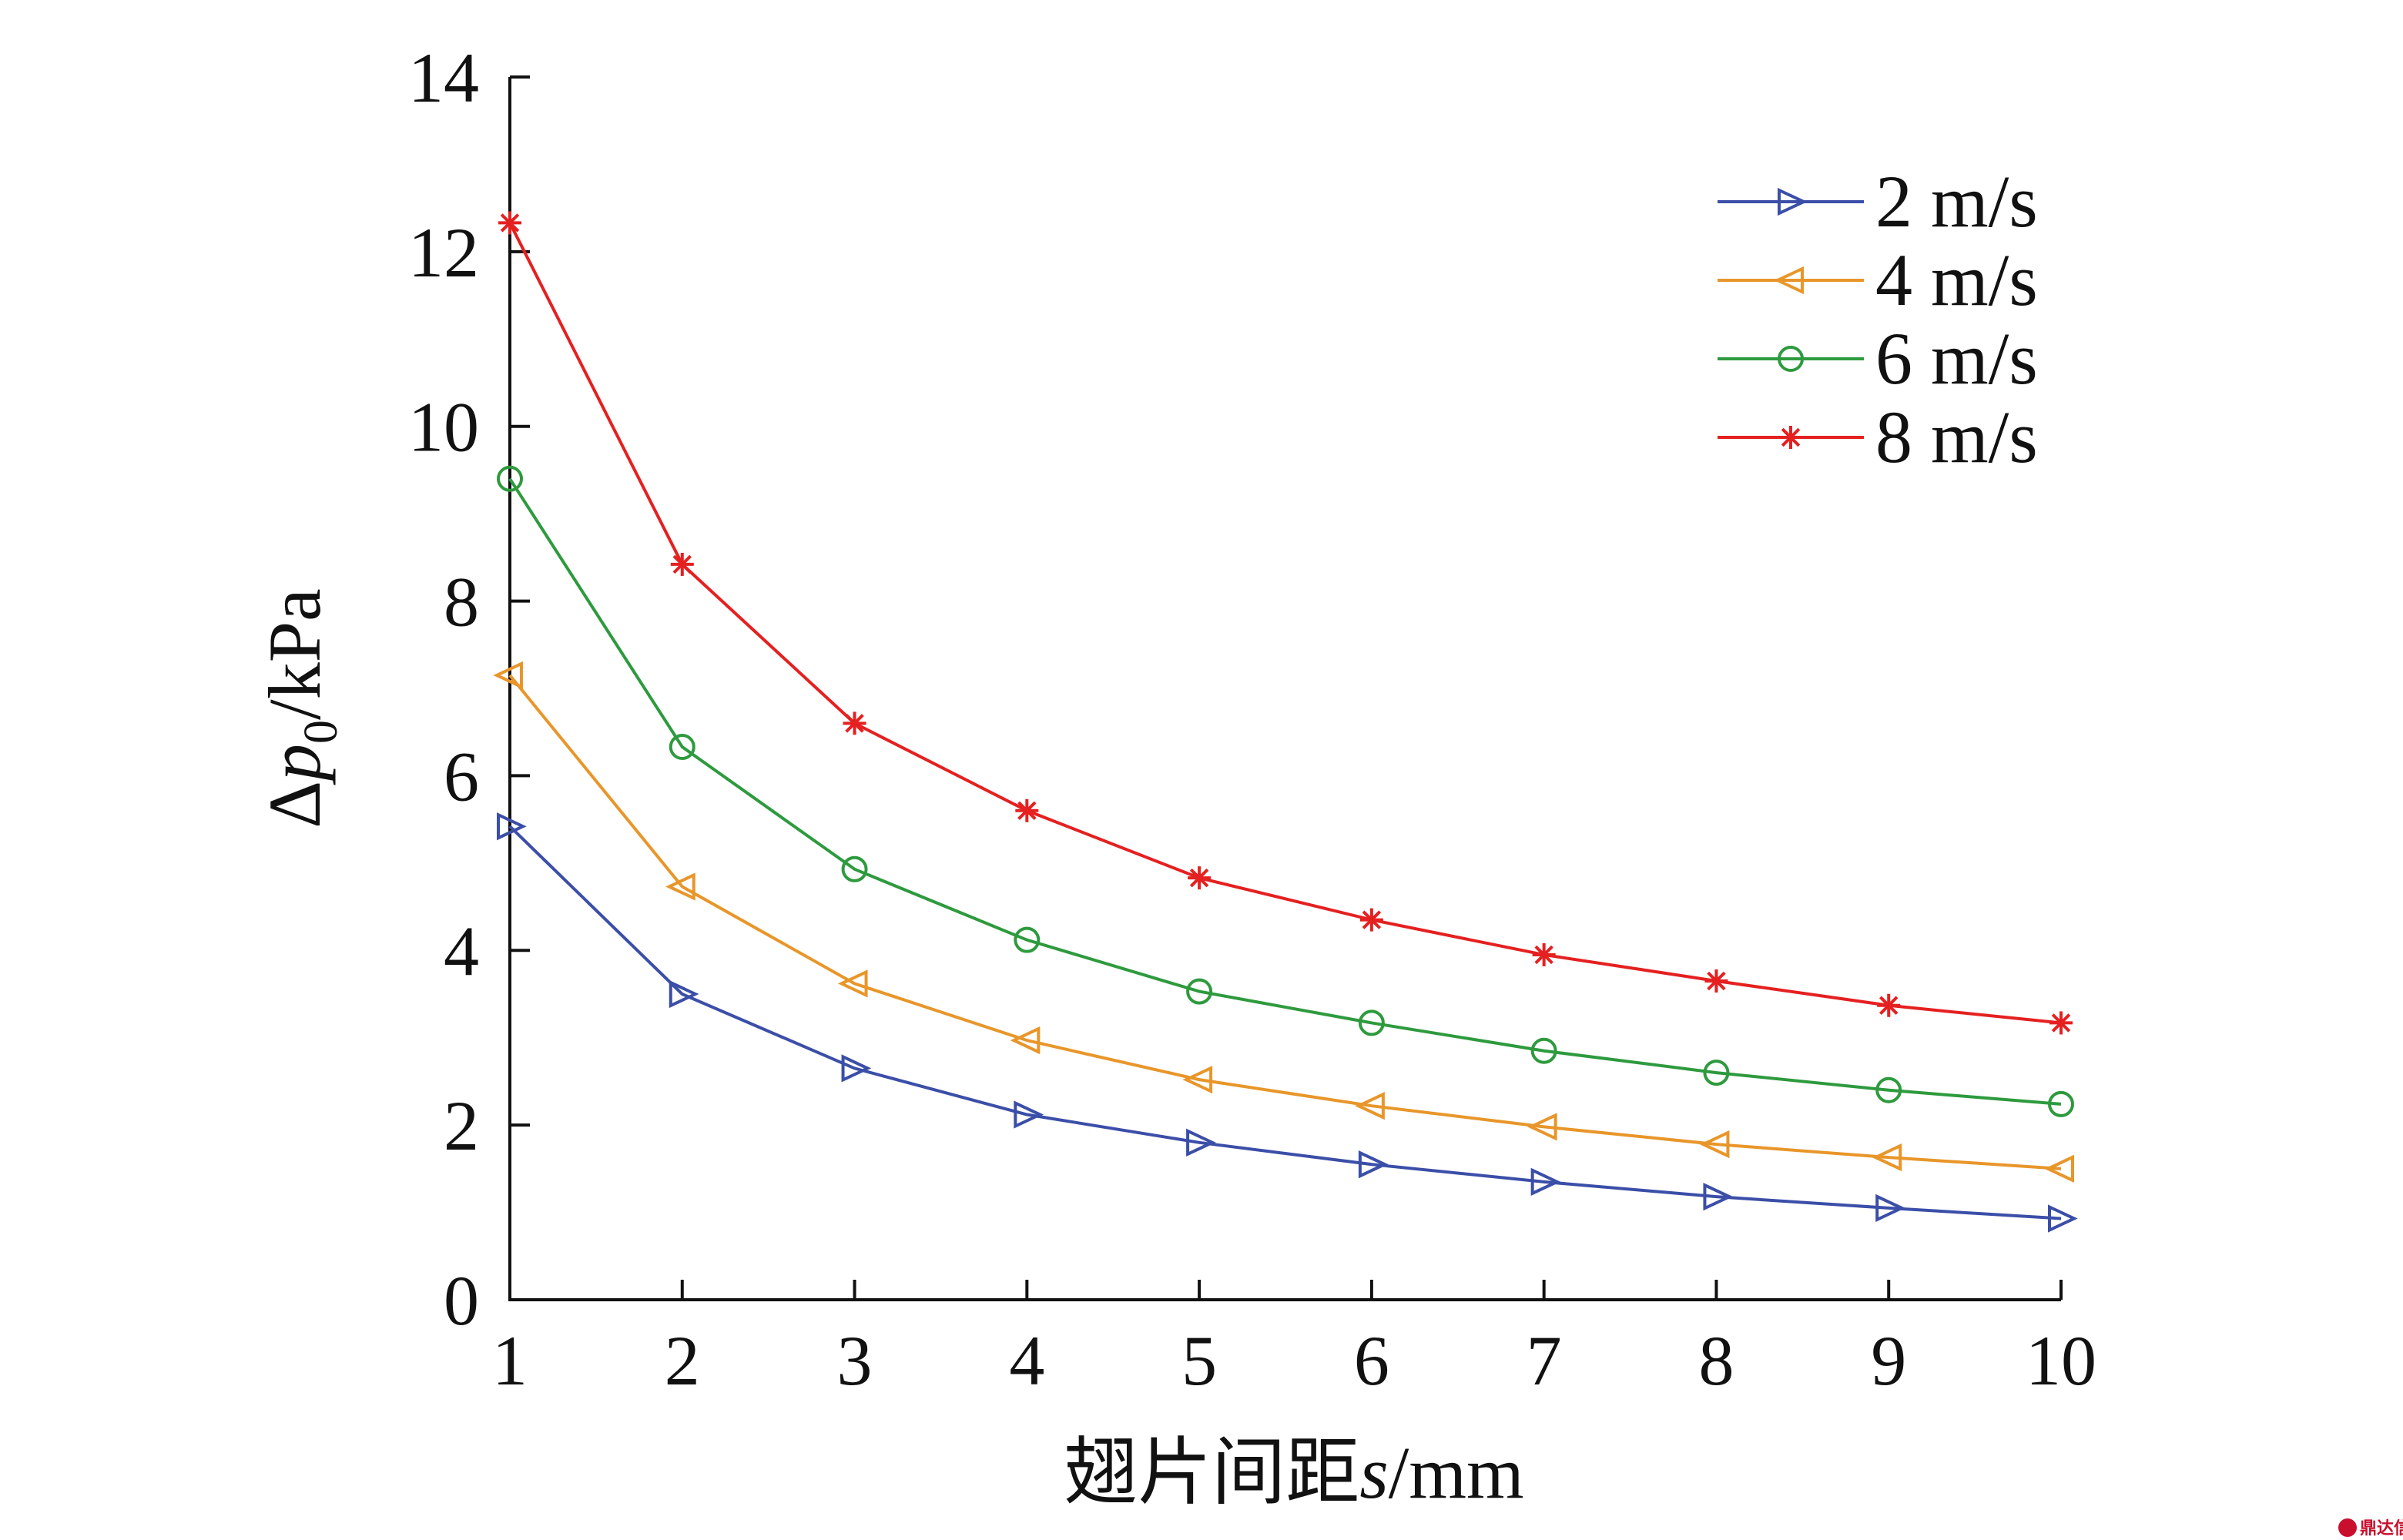  Describe the element at coordinates (1716, 1360) in the screenshot. I see `x-tick-label: 8` at that location.